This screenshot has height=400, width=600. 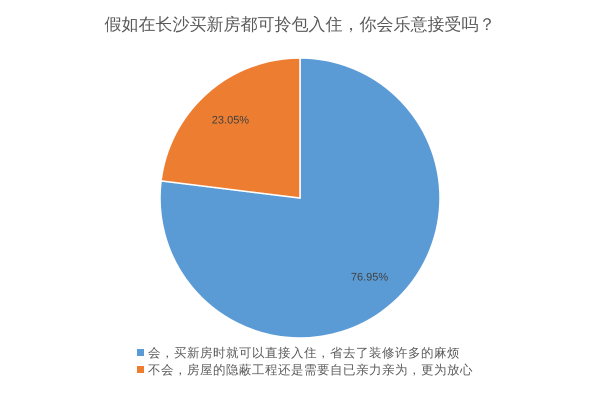 I want to click on data-label: 23.05%, so click(x=231, y=120).